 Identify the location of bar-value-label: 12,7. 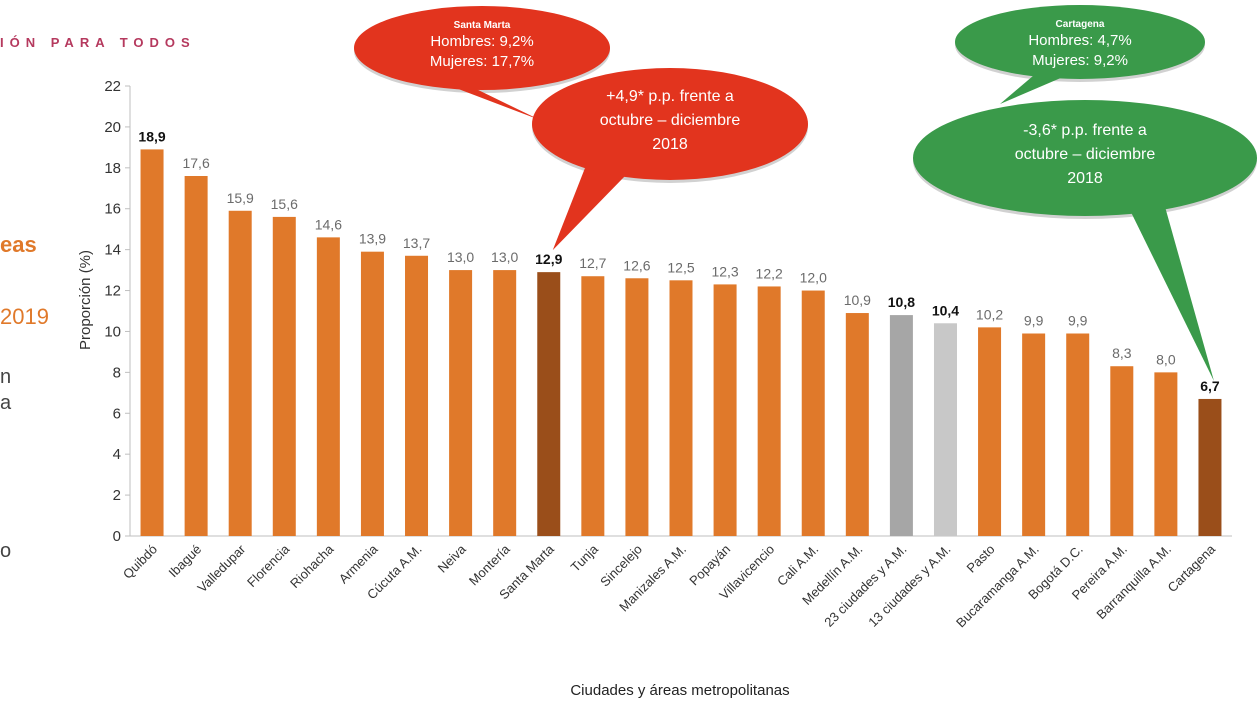
(592, 263).